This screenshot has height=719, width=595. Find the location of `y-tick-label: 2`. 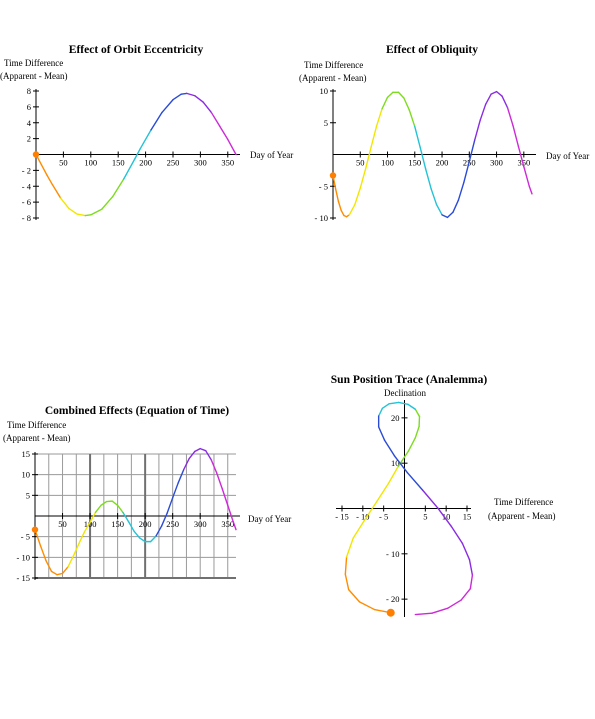

y-tick-label: 2 is located at coordinates (29, 139).